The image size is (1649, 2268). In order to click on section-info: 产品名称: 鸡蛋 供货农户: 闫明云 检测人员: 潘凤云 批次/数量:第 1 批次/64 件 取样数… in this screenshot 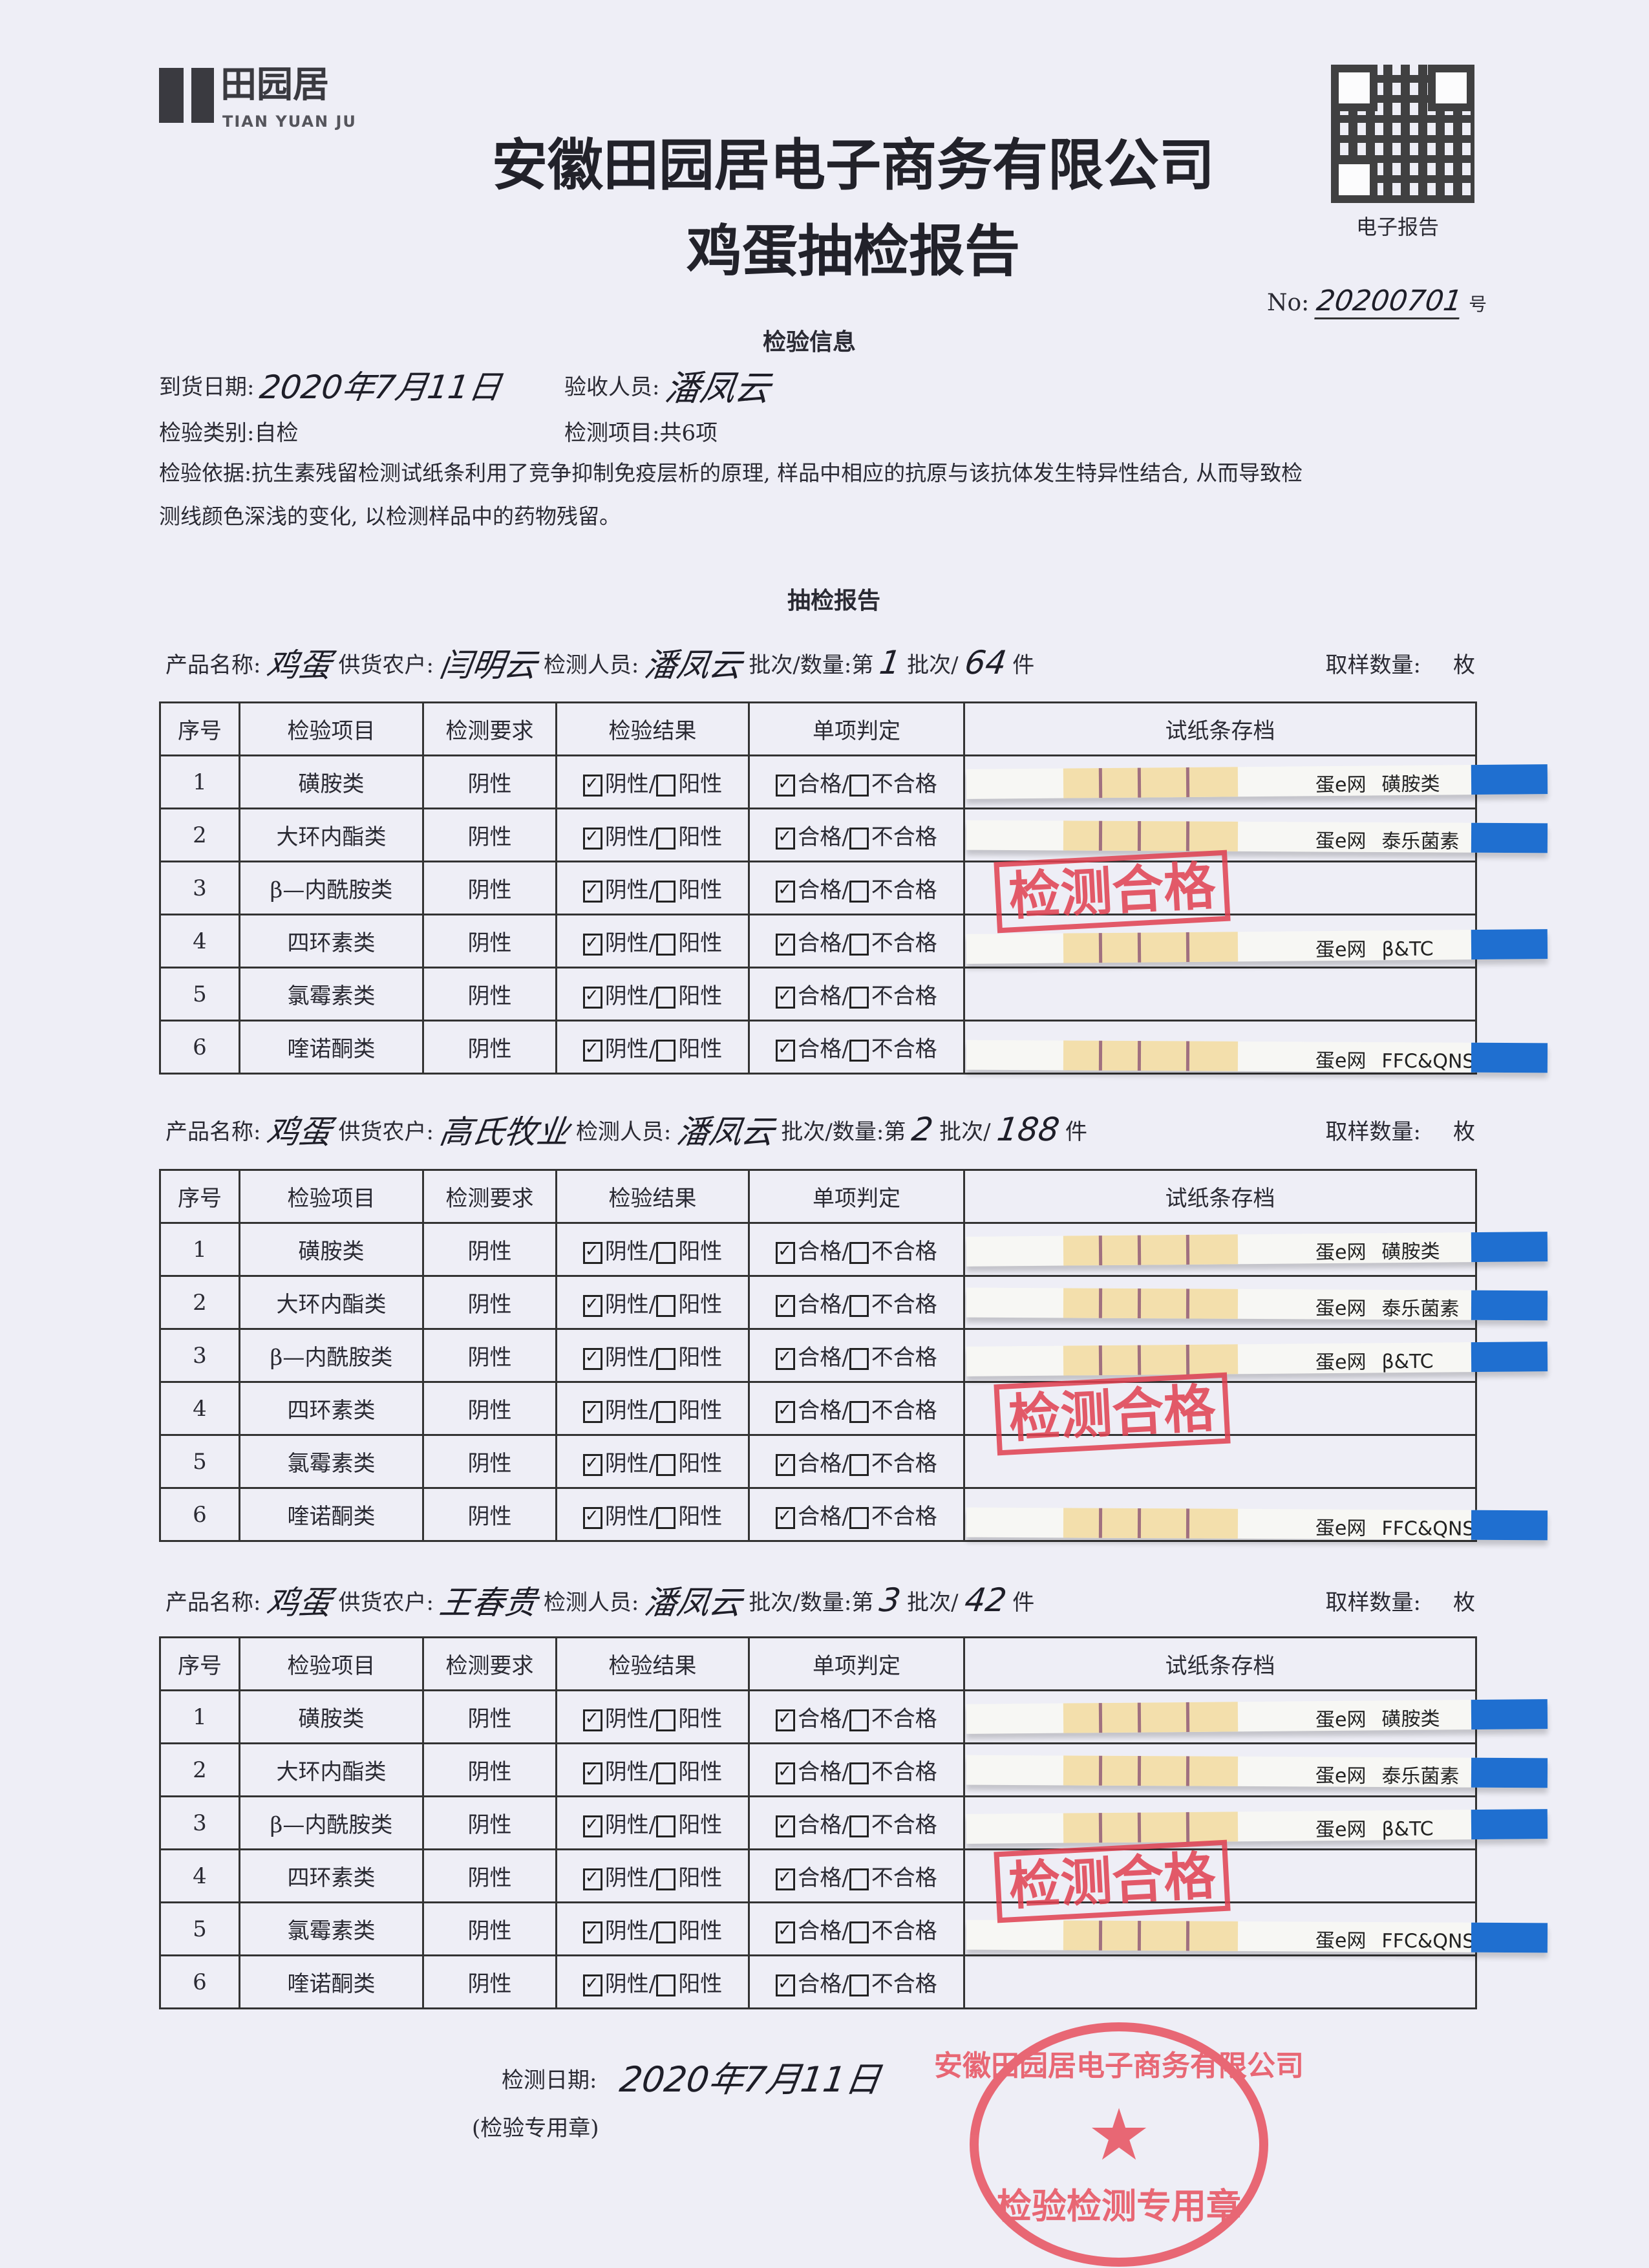, I will do `click(820, 663)`.